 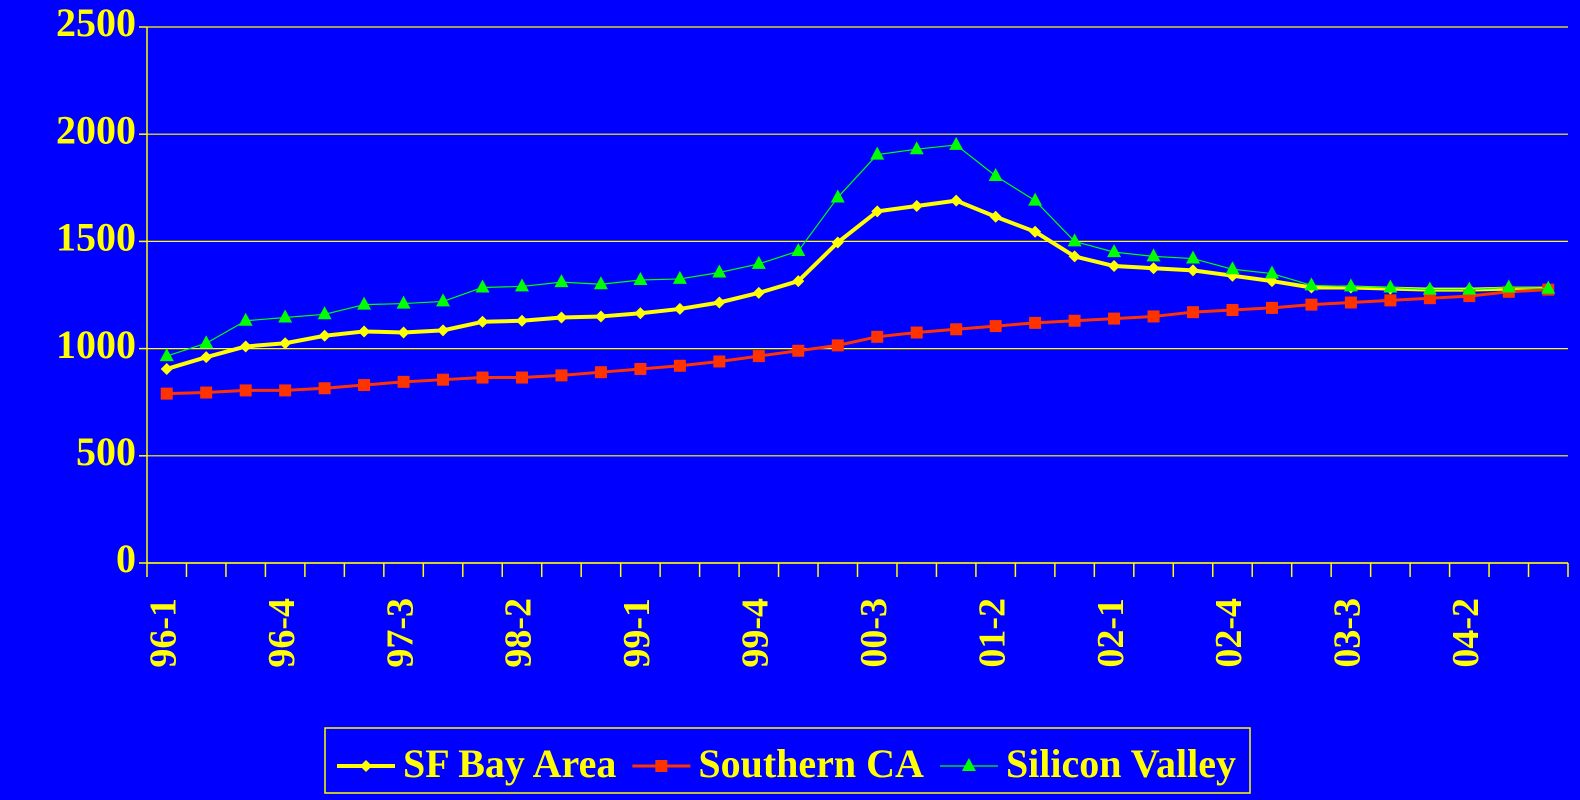 What do you see at coordinates (96, 22) in the screenshot?
I see `y-tick-label: 2500` at bounding box center [96, 22].